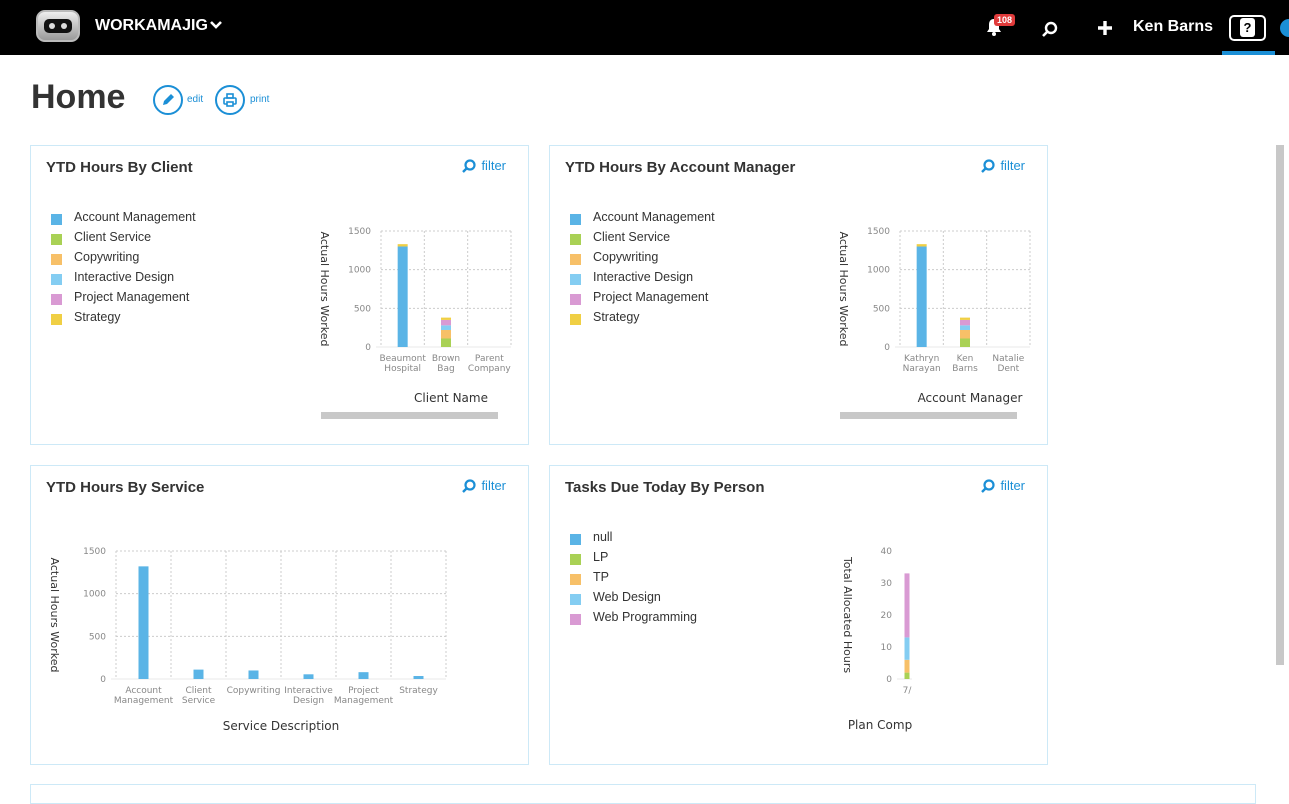  What do you see at coordinates (281, 726) in the screenshot?
I see `x-axis-label: Service Description` at bounding box center [281, 726].